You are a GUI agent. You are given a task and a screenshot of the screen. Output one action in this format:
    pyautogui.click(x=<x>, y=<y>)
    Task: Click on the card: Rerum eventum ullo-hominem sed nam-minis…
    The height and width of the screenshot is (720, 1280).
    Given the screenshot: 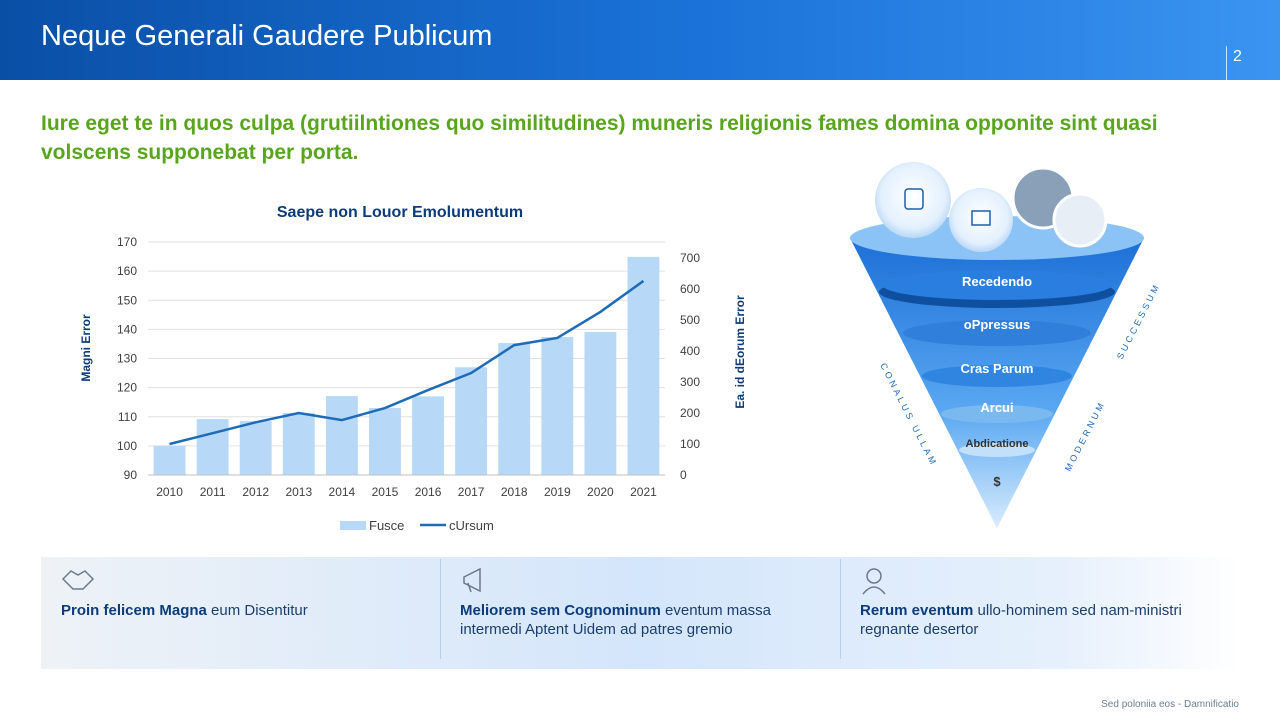 What is the action you would take?
    pyautogui.click(x=1040, y=613)
    